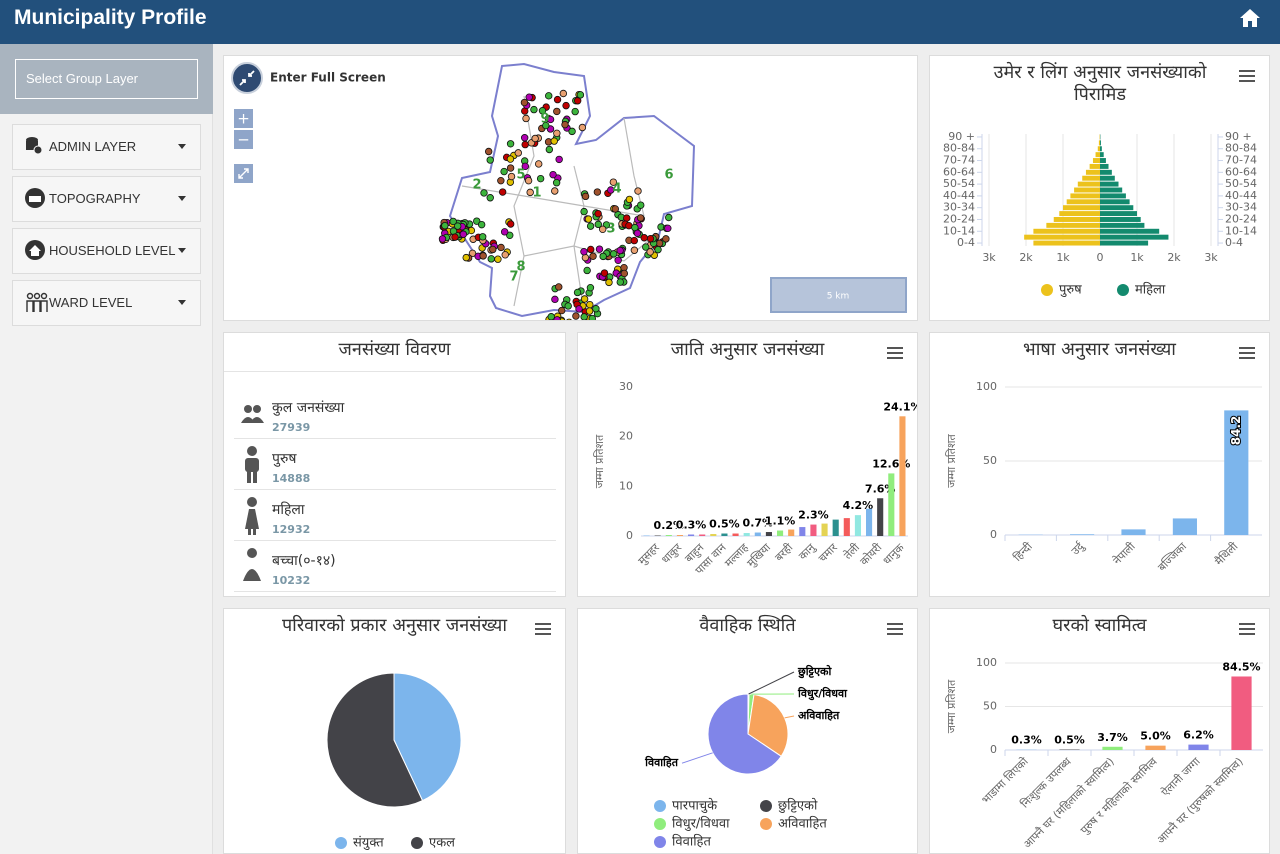  Describe the element at coordinates (106, 147) in the screenshot. I see `menu-item: ADMIN LAYER` at that location.